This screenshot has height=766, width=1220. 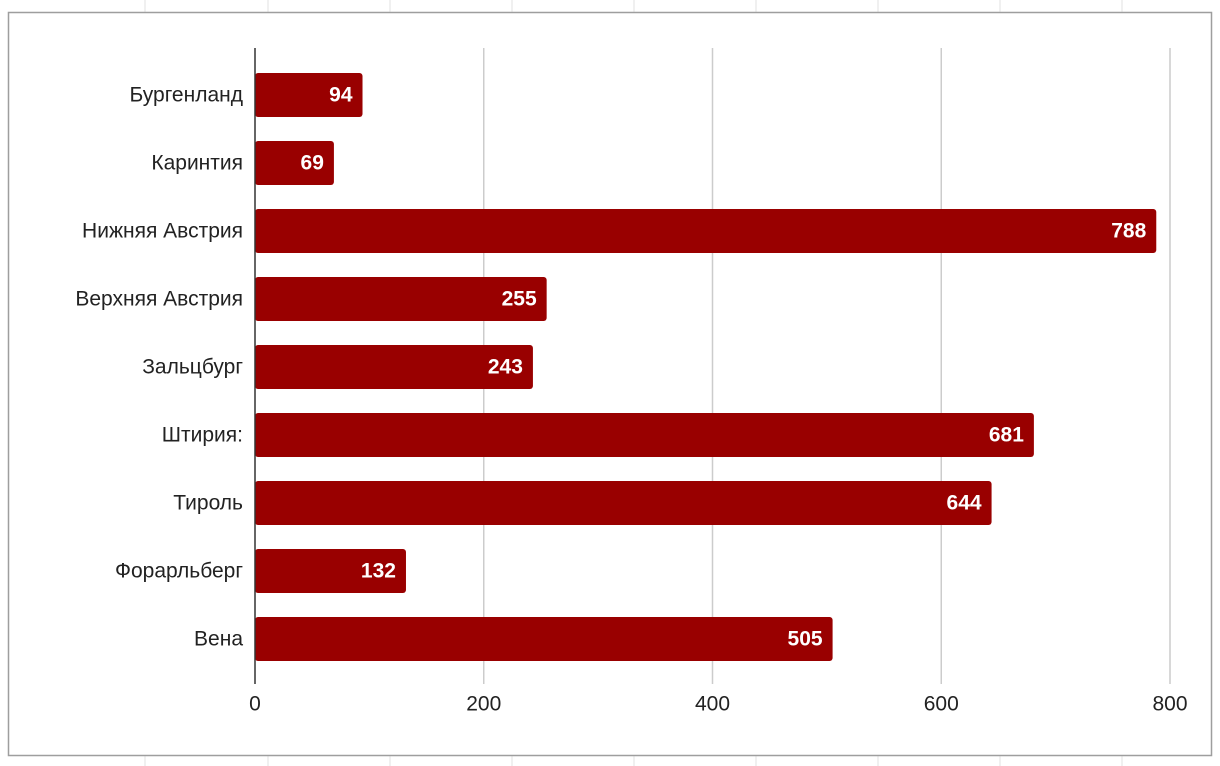 I want to click on y-tick-label: Вена, so click(x=218, y=639).